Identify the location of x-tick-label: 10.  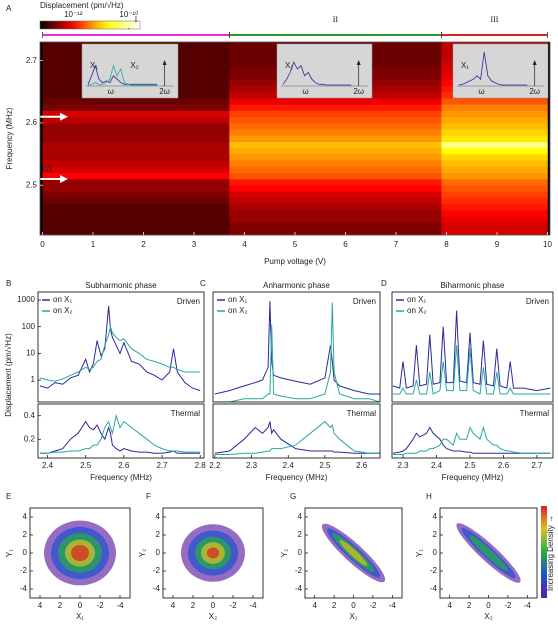
(547, 244).